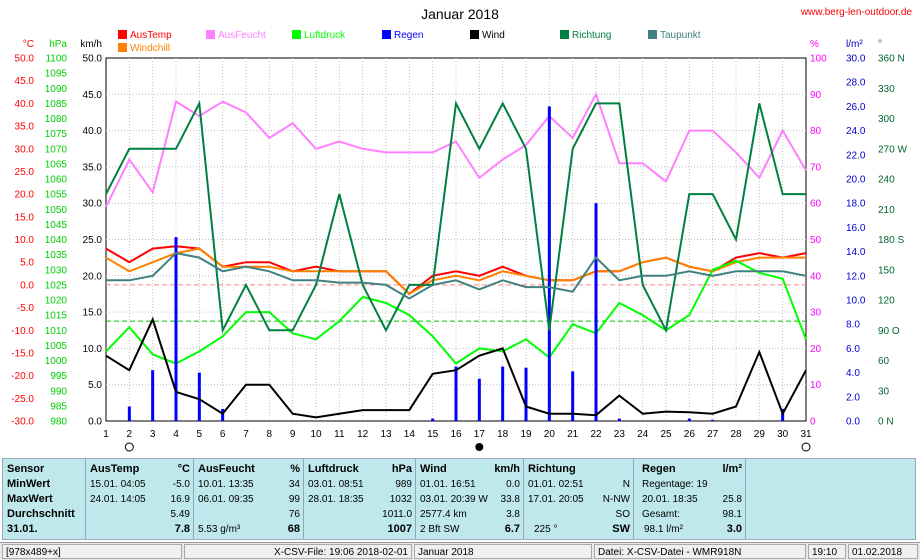 The image size is (920, 560). Describe the element at coordinates (883, 551) in the screenshot. I see `status-date: 01.02.2018` at that location.